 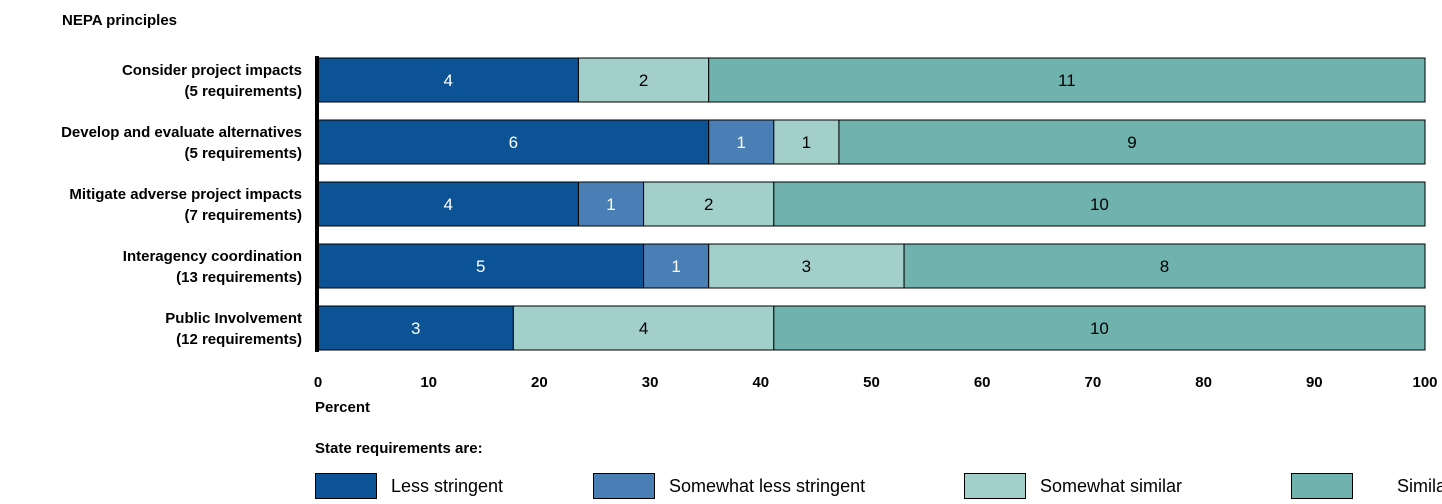 I want to click on chart-title: NEPA principles, so click(x=119, y=20).